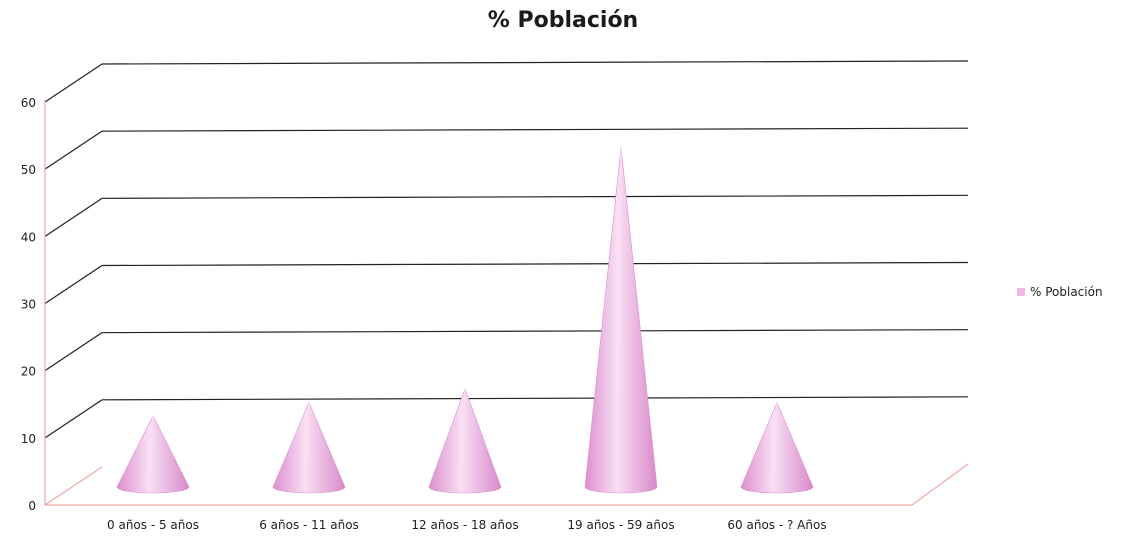 The height and width of the screenshot is (536, 1126). Describe the element at coordinates (28, 305) in the screenshot. I see `y-tick-label: 30` at that location.